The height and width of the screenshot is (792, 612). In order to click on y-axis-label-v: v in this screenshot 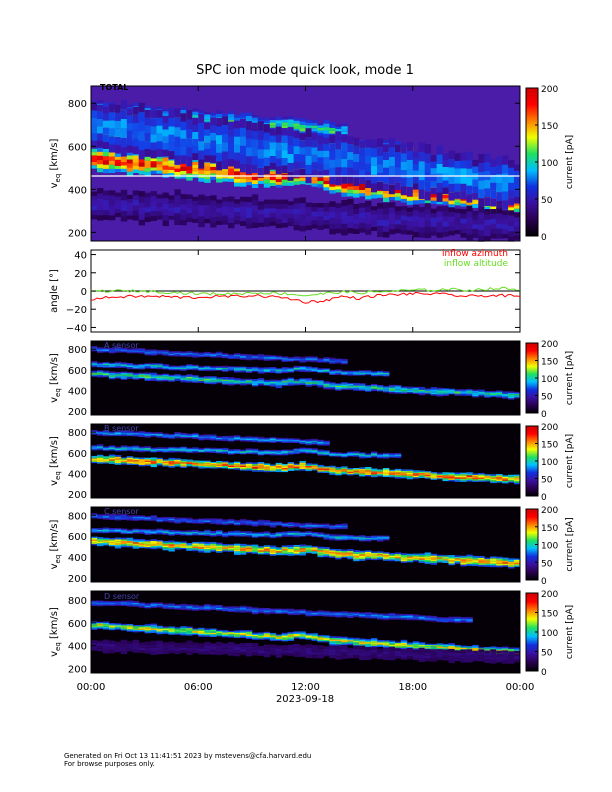, I will do `click(54, 483)`.